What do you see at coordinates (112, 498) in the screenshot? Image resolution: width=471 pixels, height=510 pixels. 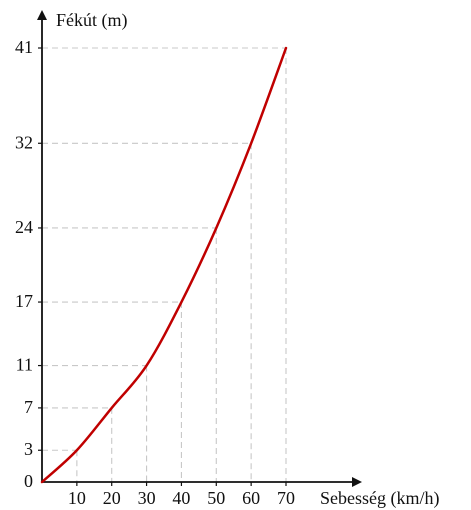 I see `x-tick-label: 20` at bounding box center [112, 498].